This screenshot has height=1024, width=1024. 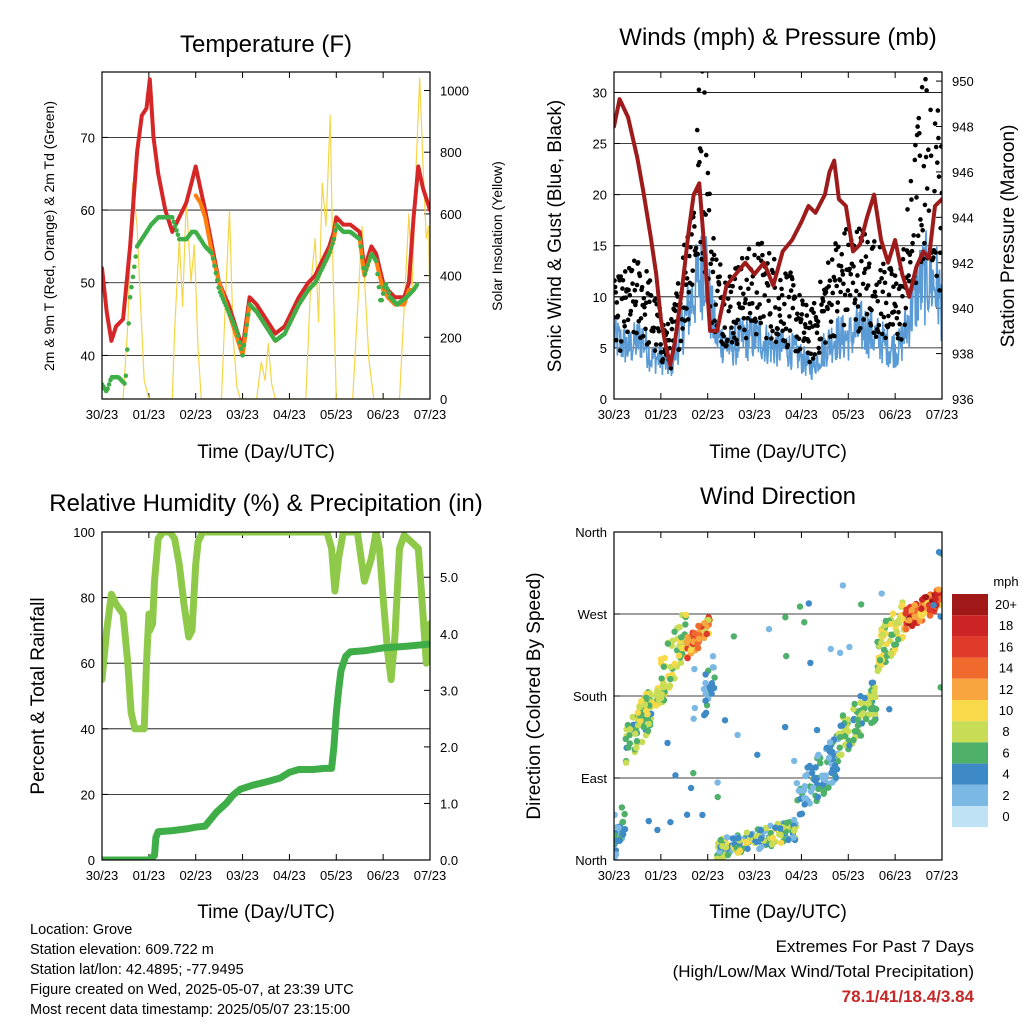 I want to click on temperature-y-label: 2m & 9m T (Red, Orange) & 2m Td (Green), so click(x=49, y=236).